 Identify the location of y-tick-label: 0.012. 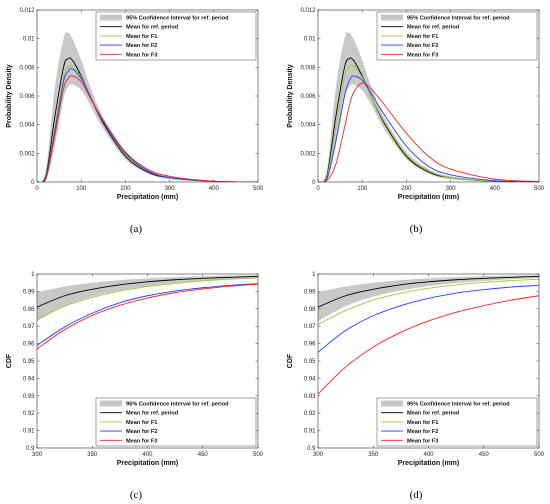
(27, 11).